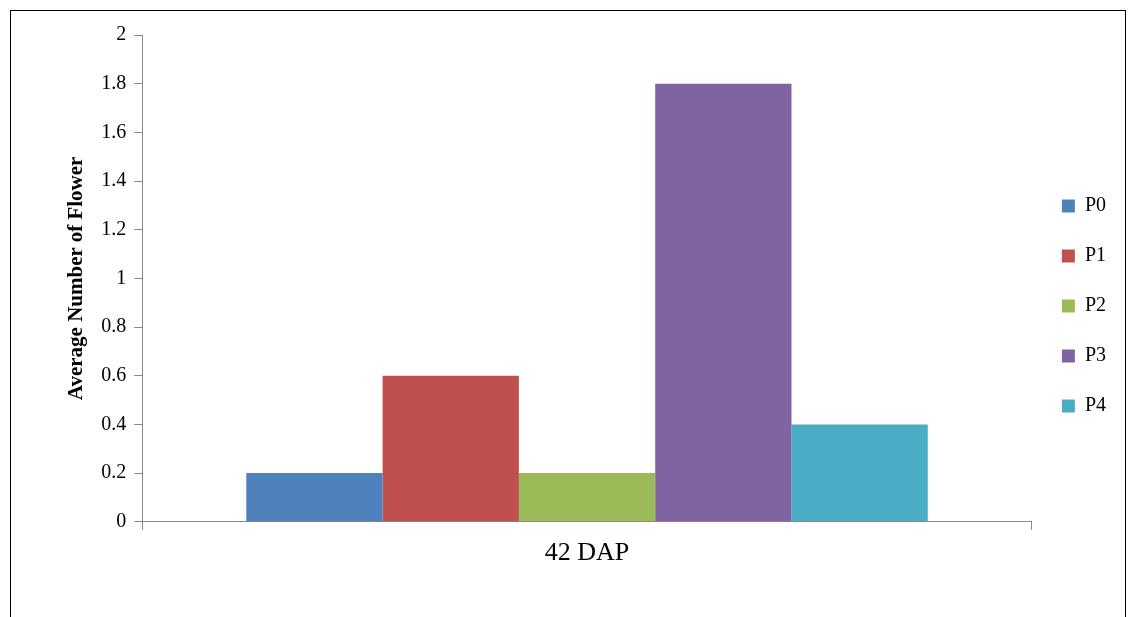 Image resolution: width=1136 pixels, height=617 pixels. What do you see at coordinates (121, 276) in the screenshot?
I see `y-tick-label: 1` at bounding box center [121, 276].